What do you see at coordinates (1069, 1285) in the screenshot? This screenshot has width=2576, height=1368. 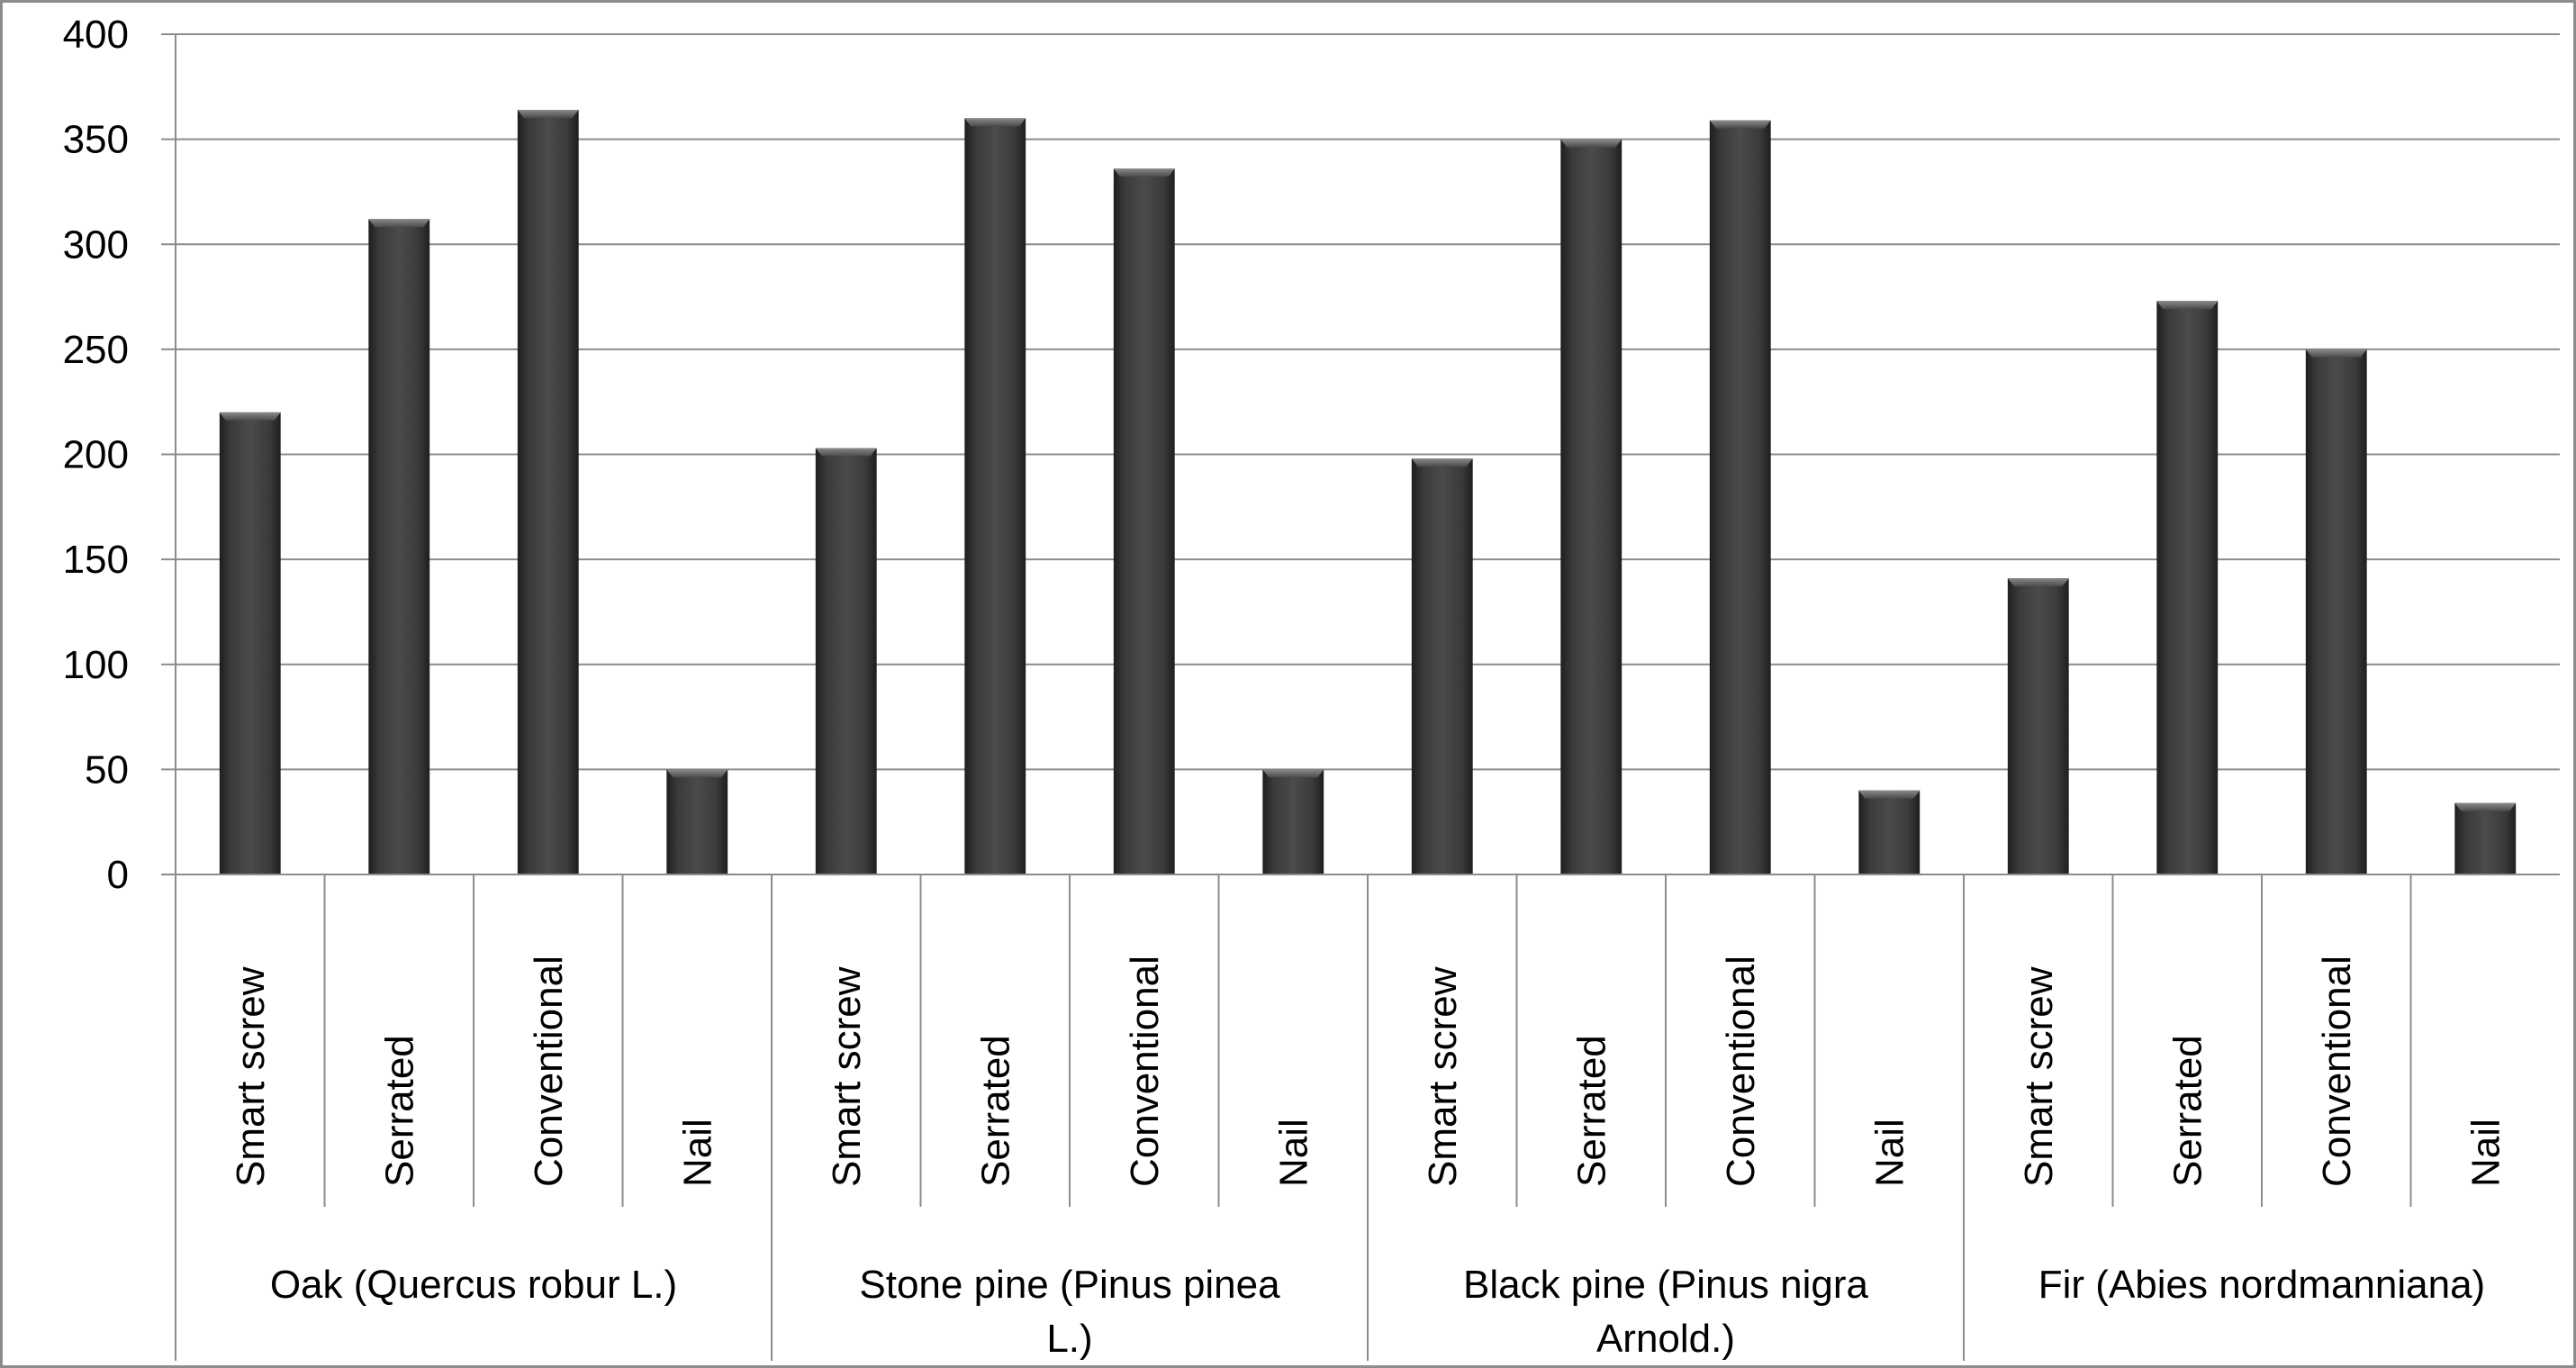 I see `x-group-label: Stone pine (Pinus pinea` at bounding box center [1069, 1285].